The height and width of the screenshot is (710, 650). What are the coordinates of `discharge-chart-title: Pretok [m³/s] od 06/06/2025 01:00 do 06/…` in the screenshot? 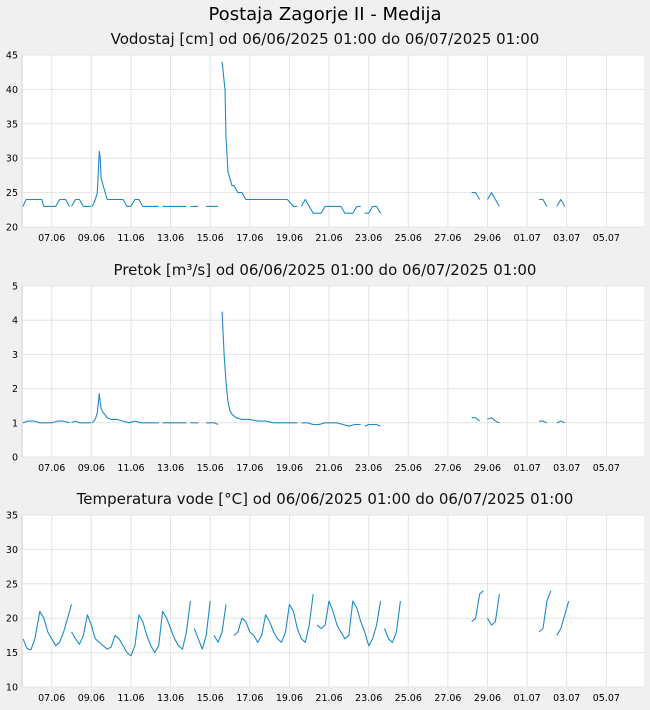 It's located at (325, 270).